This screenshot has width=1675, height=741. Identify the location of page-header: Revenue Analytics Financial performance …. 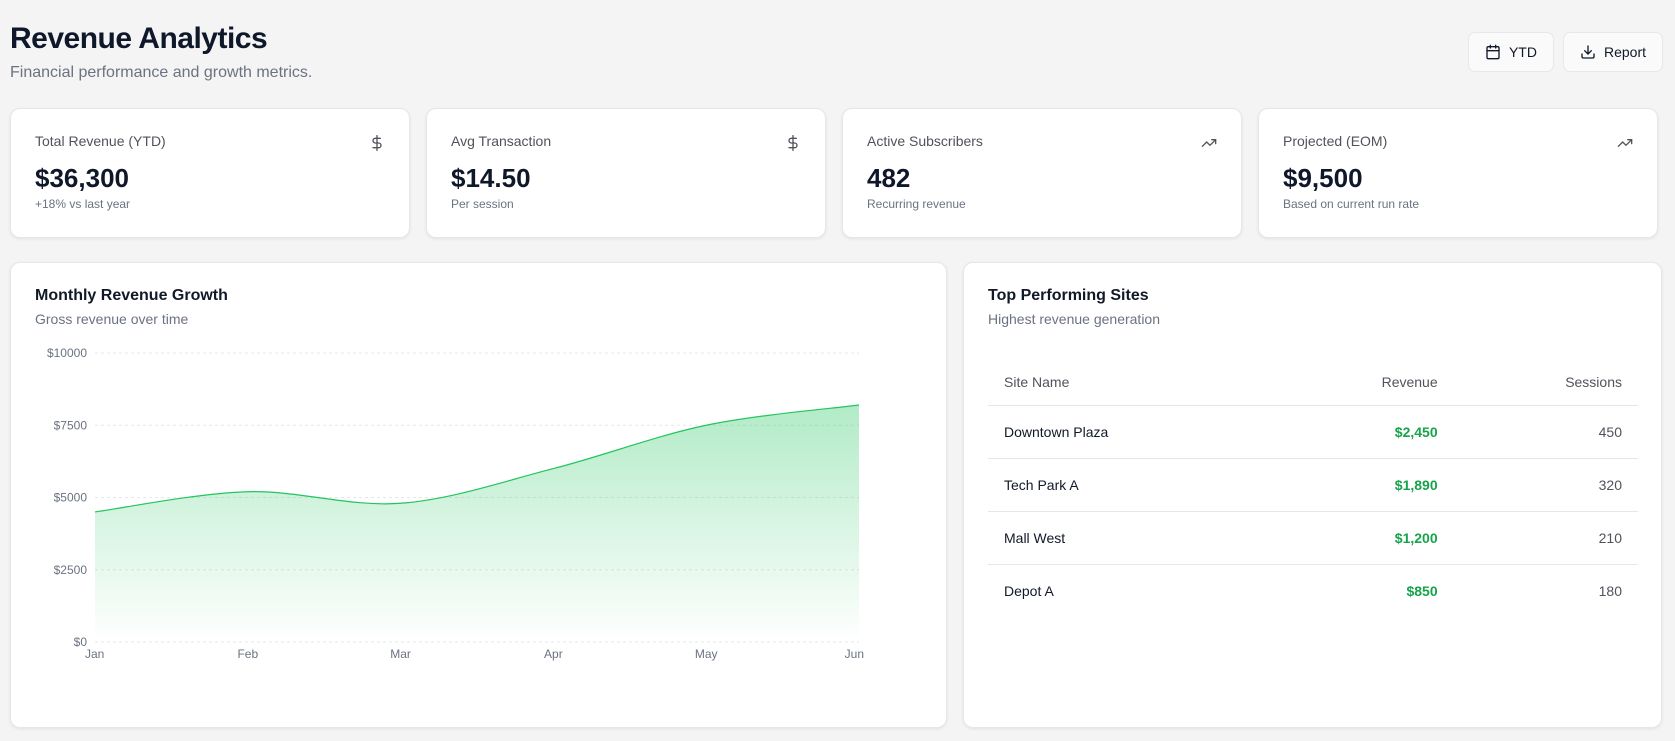
(161, 51).